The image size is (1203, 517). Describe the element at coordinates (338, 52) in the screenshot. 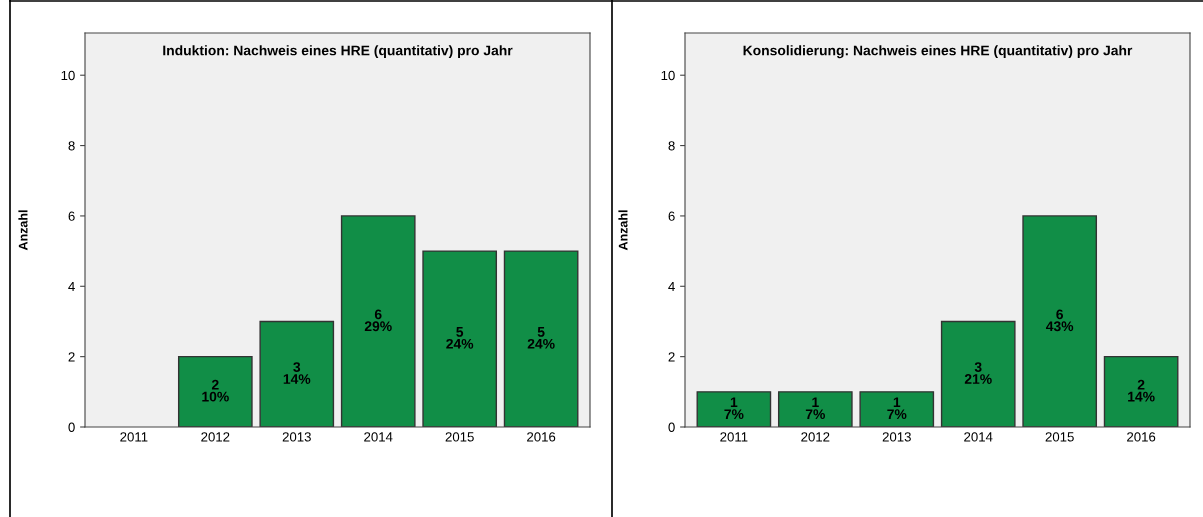

I see `text: Induktion: Nachweis eines HRE (quantitativ) pro Jahr` at that location.